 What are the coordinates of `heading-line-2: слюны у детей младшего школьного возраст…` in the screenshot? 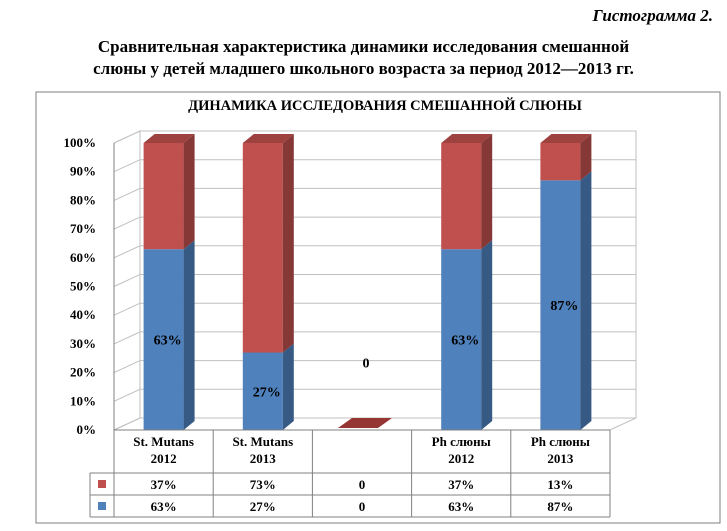 It's located at (363, 68).